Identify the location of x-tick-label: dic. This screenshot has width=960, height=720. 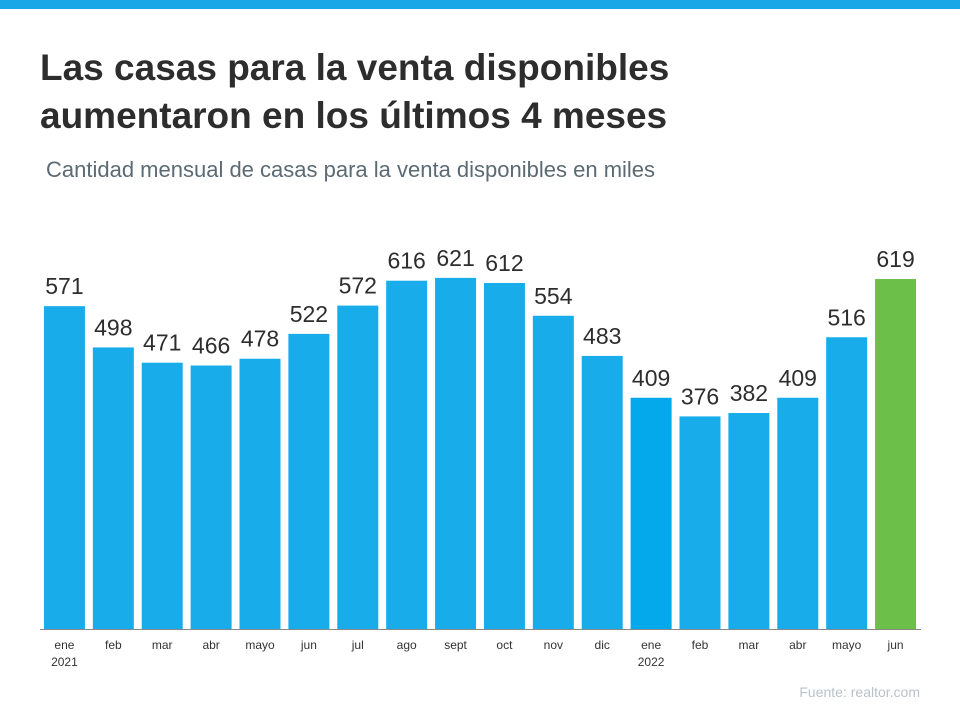
(602, 645).